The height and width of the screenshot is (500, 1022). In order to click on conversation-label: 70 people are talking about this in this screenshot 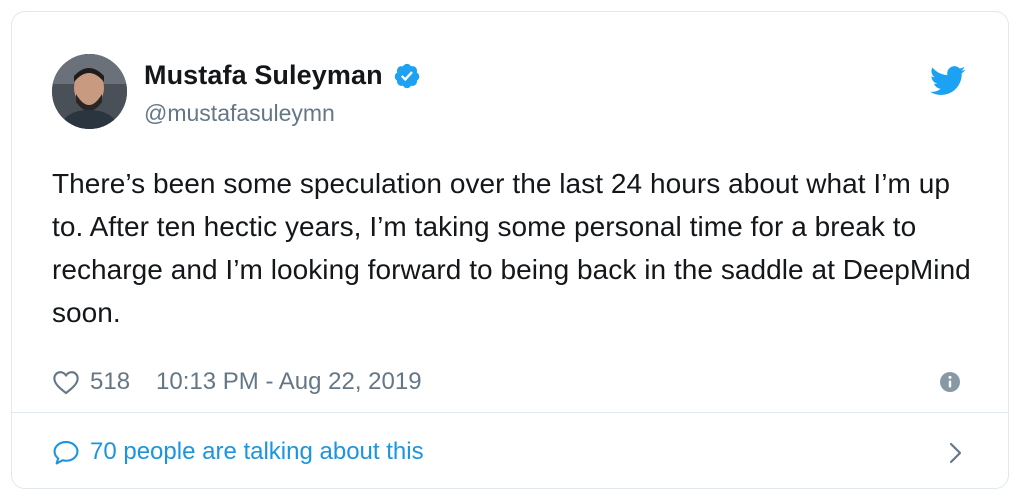, I will do `click(257, 451)`.